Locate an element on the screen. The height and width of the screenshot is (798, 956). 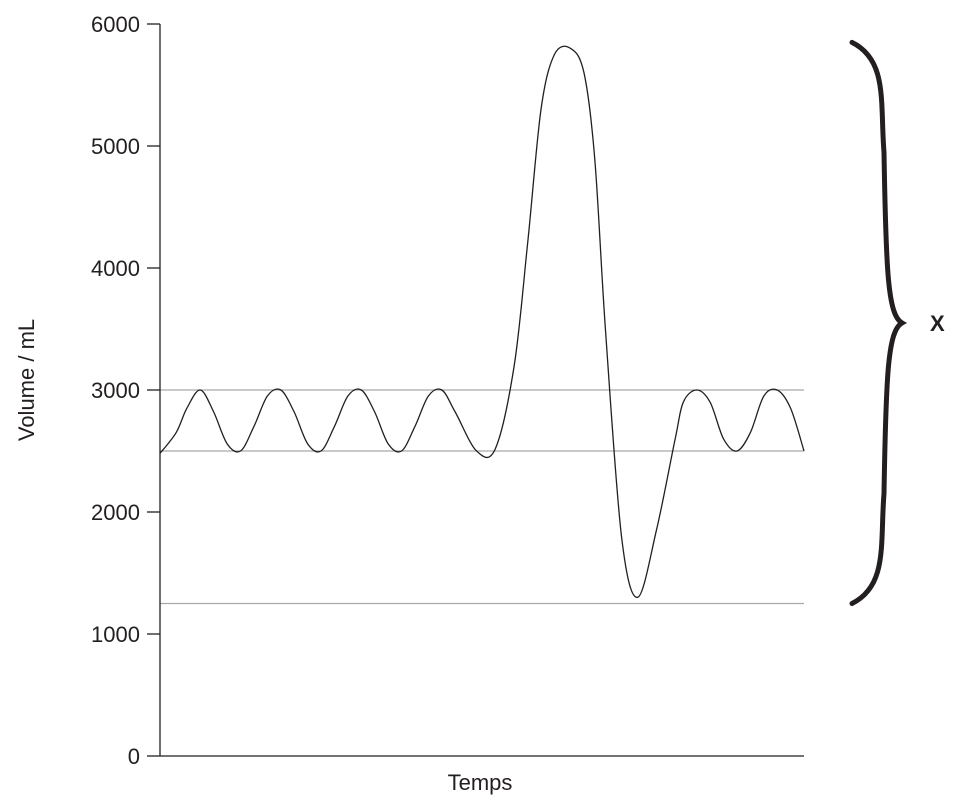
y-tick-label: 1000 is located at coordinates (115, 634).